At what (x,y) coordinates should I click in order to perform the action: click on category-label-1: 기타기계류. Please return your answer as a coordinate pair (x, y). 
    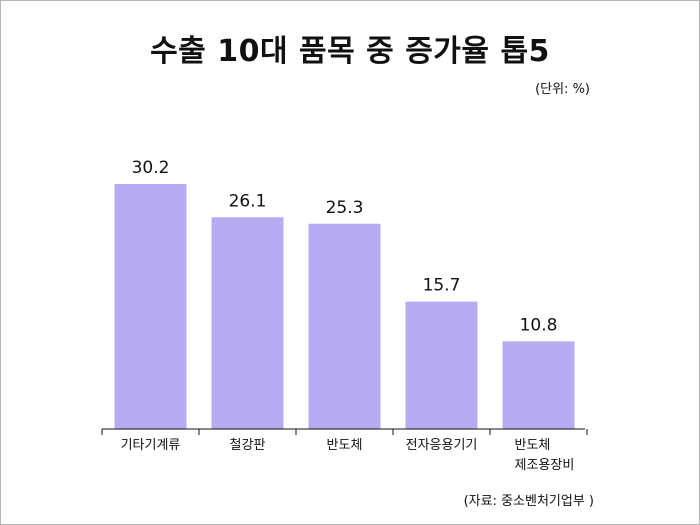
    Looking at the image, I should click on (150, 445).